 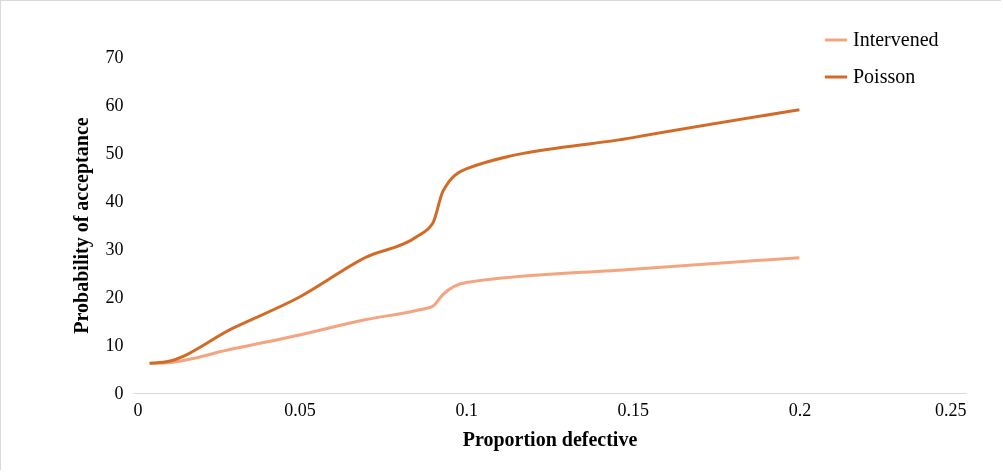 I want to click on x-tick-label: 0.15, so click(x=633, y=409).